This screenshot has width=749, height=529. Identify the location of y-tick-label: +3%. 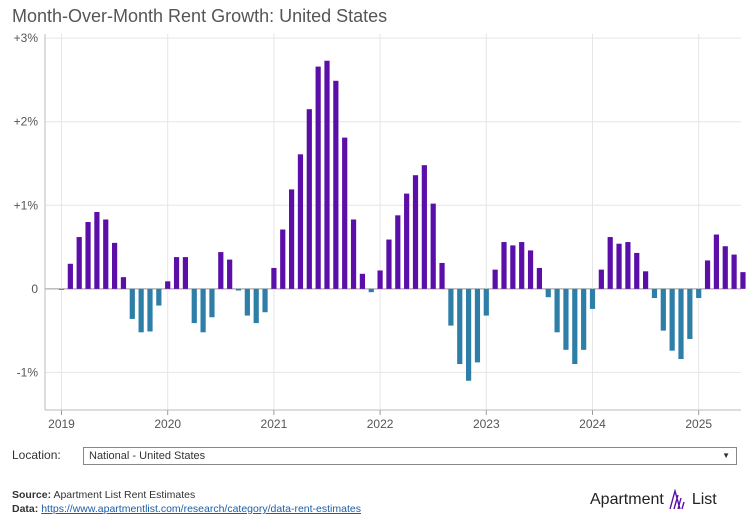
(26, 38).